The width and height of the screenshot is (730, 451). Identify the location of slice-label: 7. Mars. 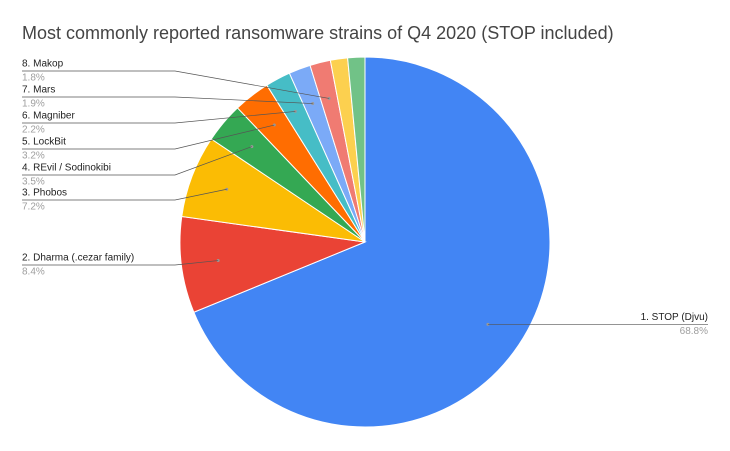
(38, 90).